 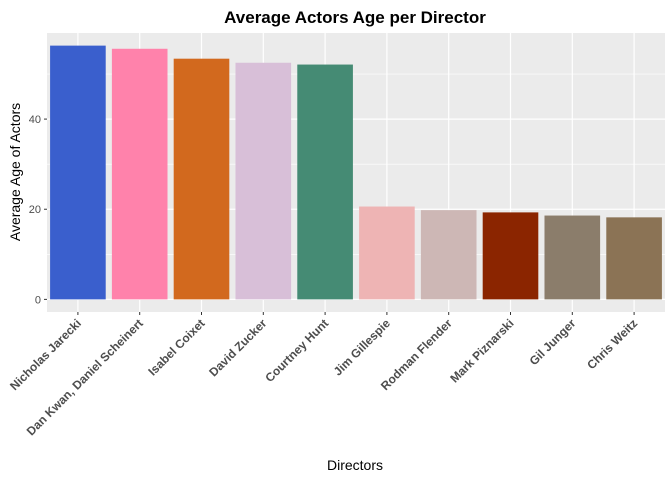 I want to click on y-axis-title: Average Age of Actors, so click(x=15, y=172).